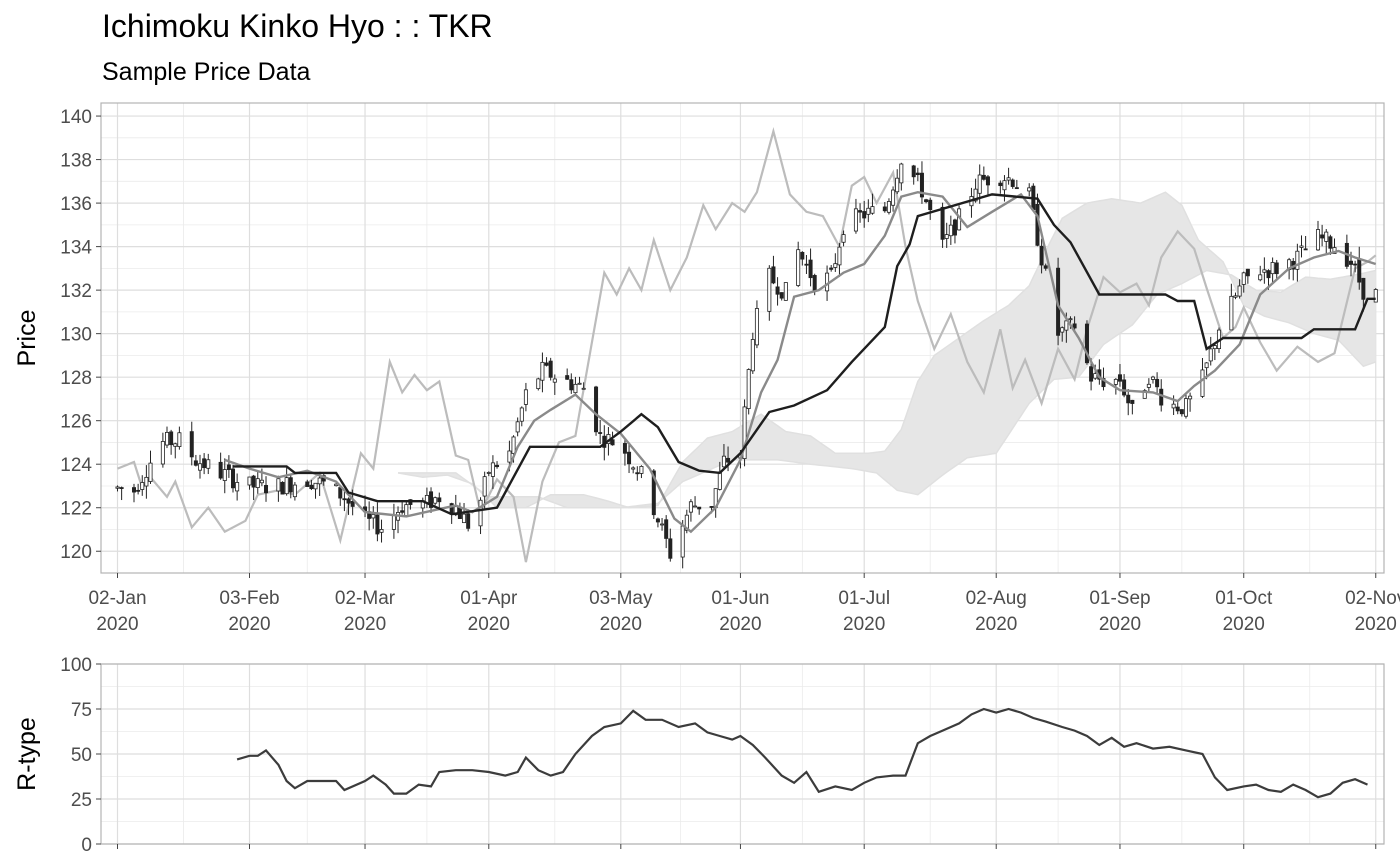 Image resolution: width=1400 pixels, height=866 pixels. I want to click on rtype-y-tick-label: 75, so click(81, 710).